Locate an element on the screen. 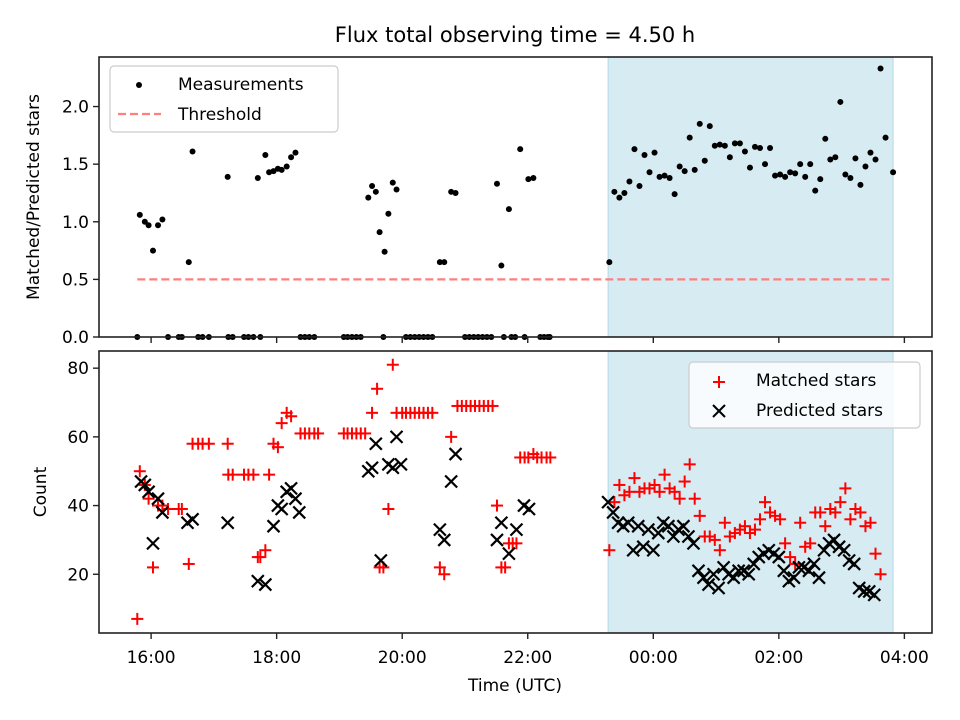  bottom-y-axis-label: Count is located at coordinates (41, 491).